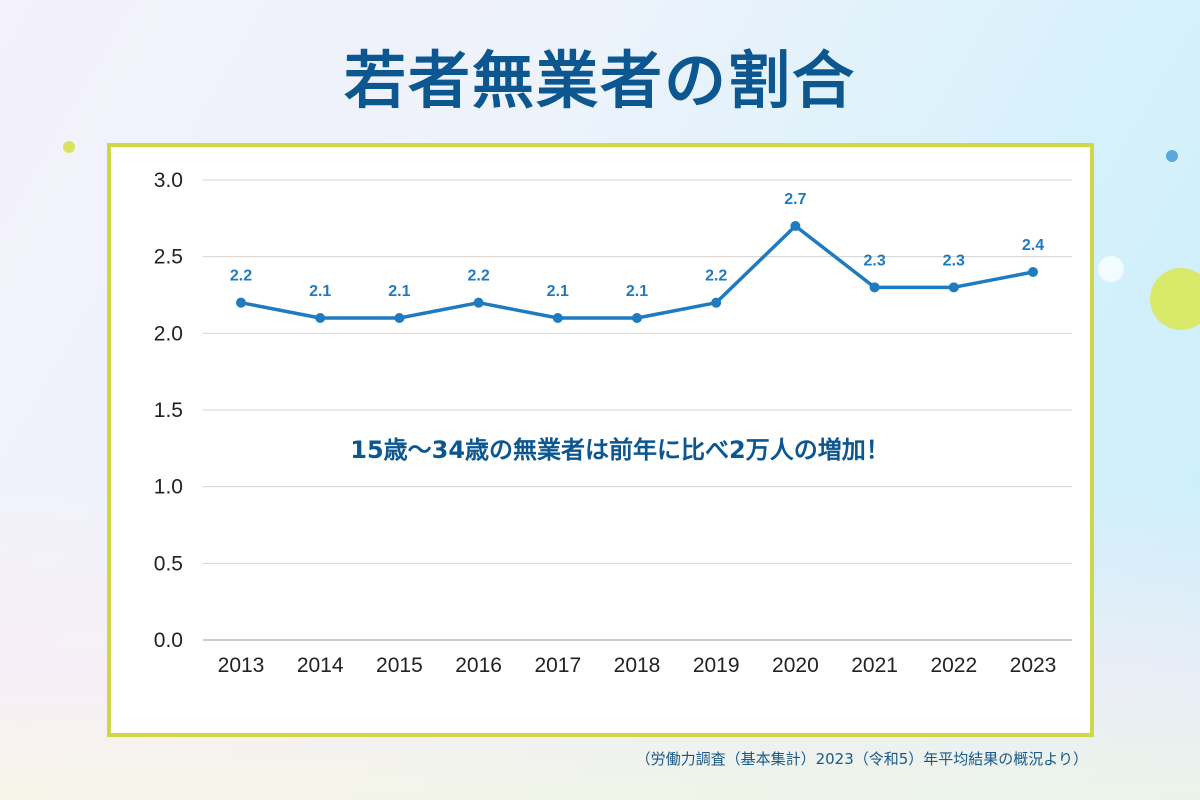 The height and width of the screenshot is (800, 1200). What do you see at coordinates (168, 487) in the screenshot?
I see `y-tick-label: 1.0` at bounding box center [168, 487].